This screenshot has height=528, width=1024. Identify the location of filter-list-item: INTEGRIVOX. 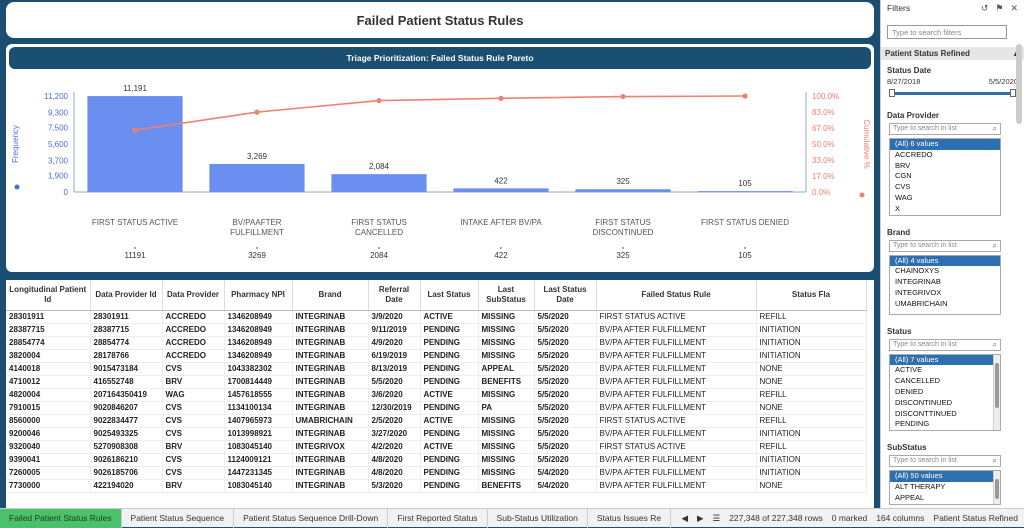
(918, 292).